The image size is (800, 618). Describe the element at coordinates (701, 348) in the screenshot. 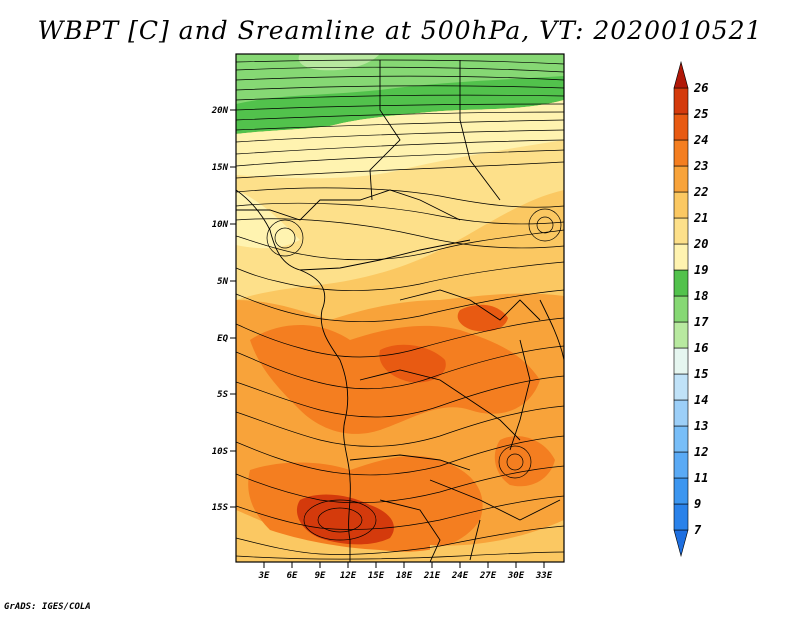

I see `colorbar-label: 16` at that location.